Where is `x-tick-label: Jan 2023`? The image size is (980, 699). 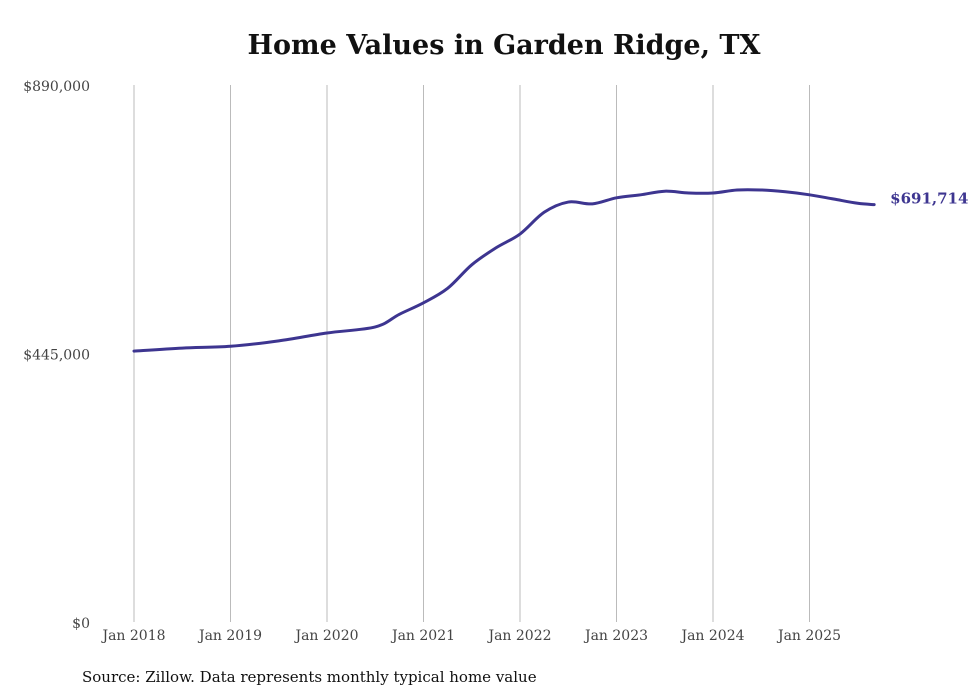
x-tick-label: Jan 2023 is located at coordinates (615, 636).